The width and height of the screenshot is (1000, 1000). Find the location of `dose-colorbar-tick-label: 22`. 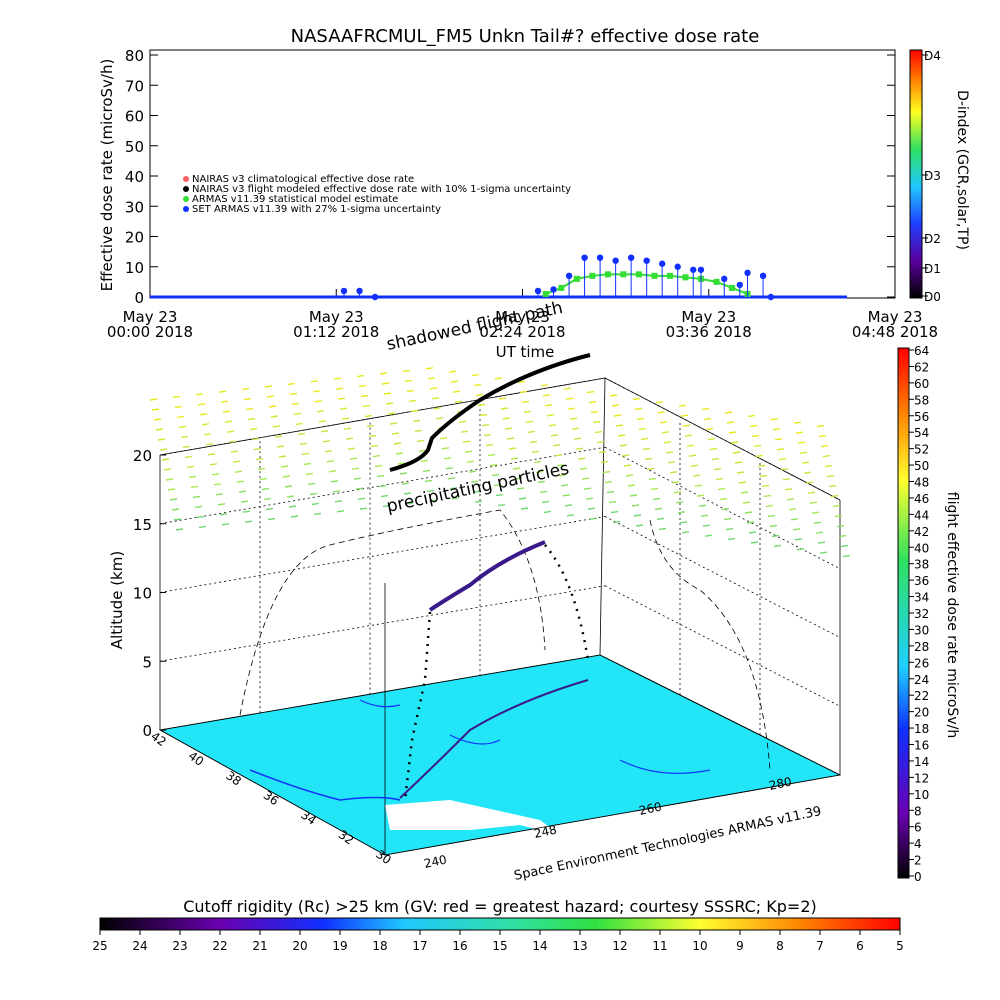

dose-colorbar-tick-label: 22 is located at coordinates (921, 696).